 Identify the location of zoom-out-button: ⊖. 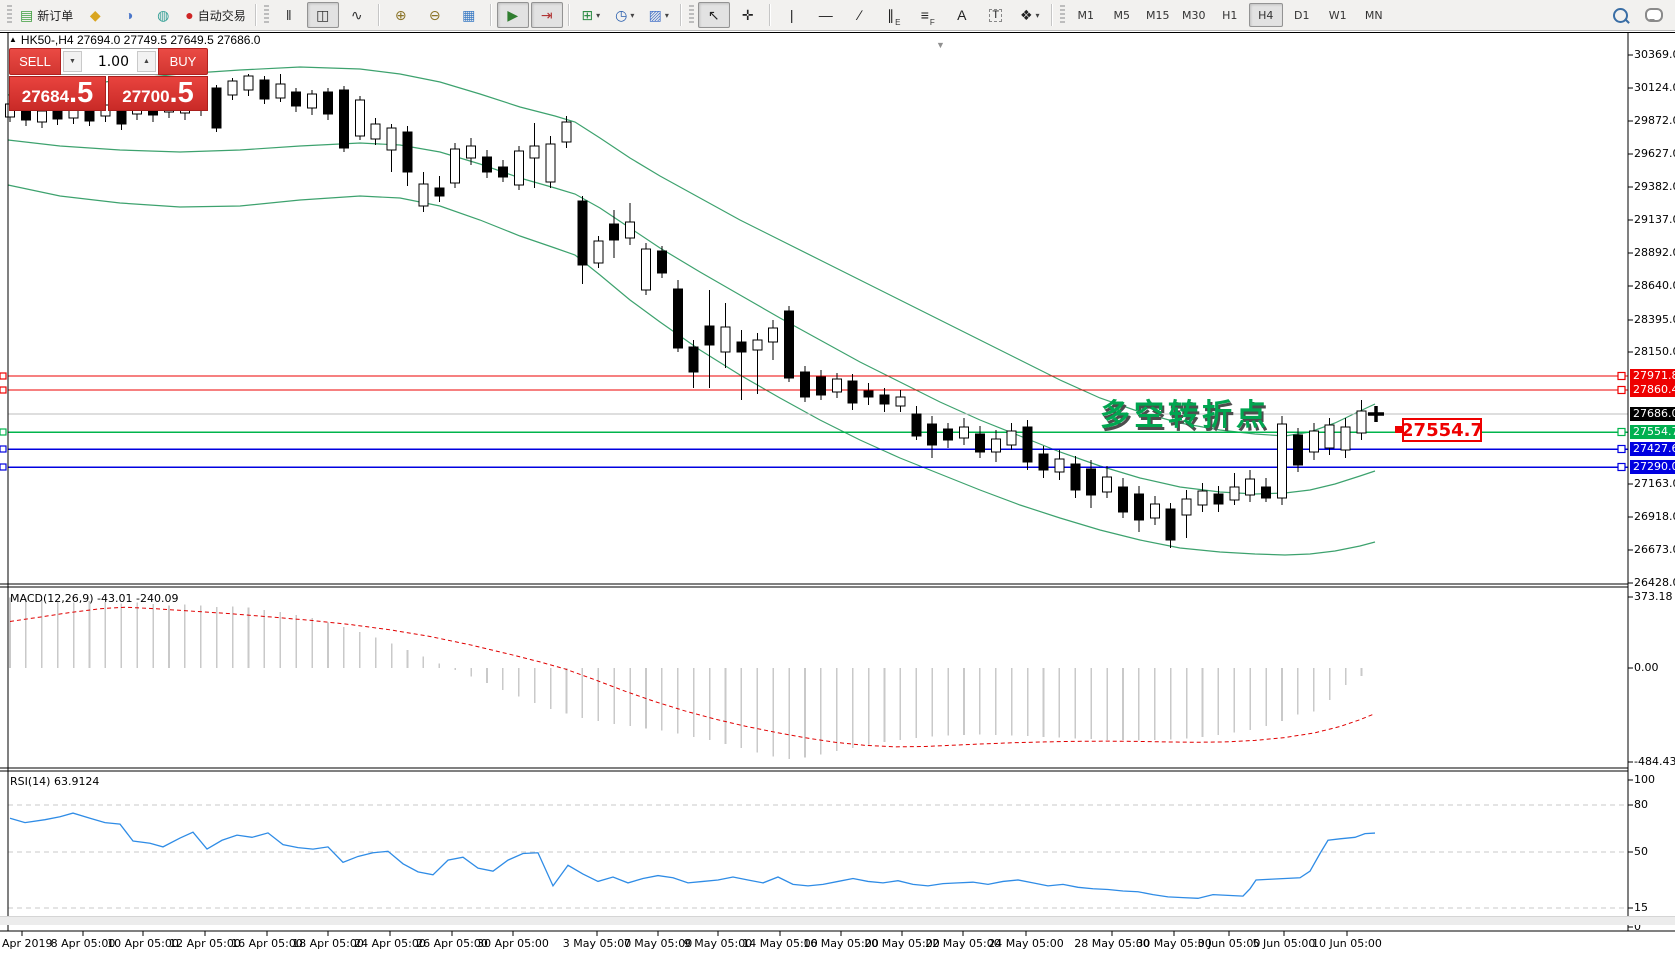
(434, 15).